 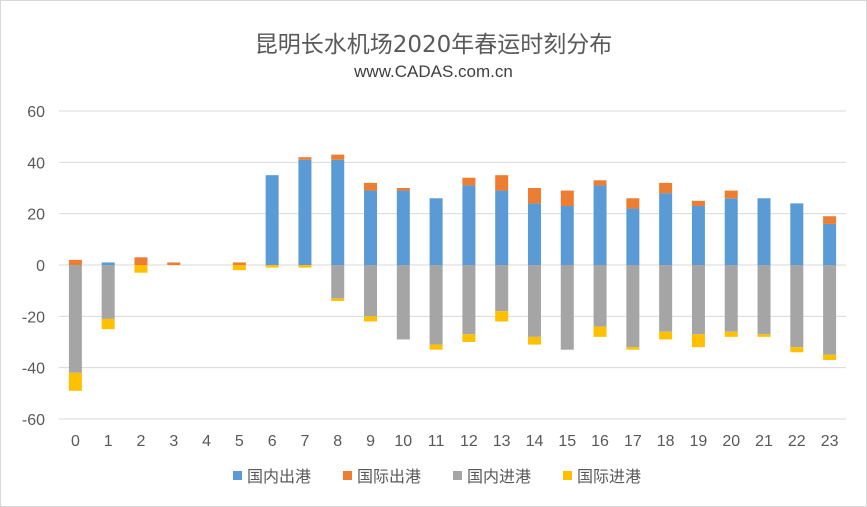 What do you see at coordinates (33, 317) in the screenshot?
I see `y-tick-label: -20` at bounding box center [33, 317].